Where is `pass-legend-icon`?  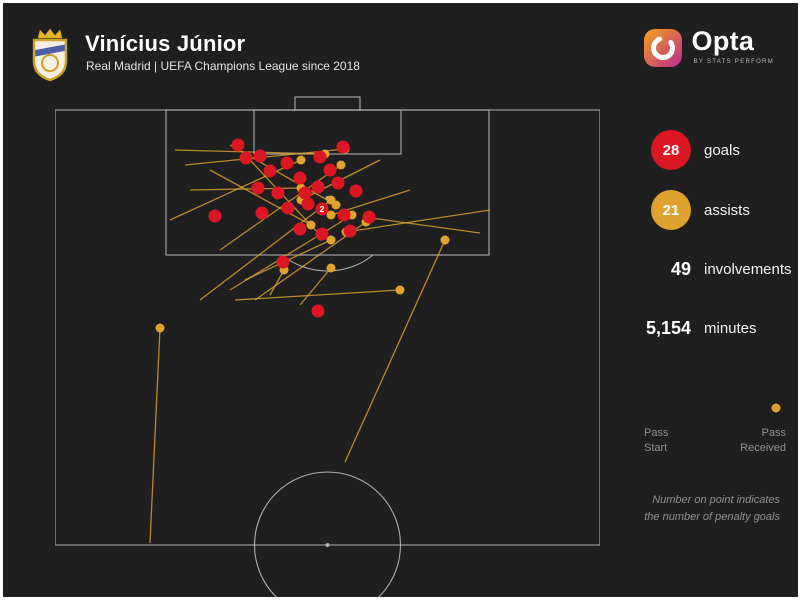
pass-legend-icon is located at coordinates (713, 408).